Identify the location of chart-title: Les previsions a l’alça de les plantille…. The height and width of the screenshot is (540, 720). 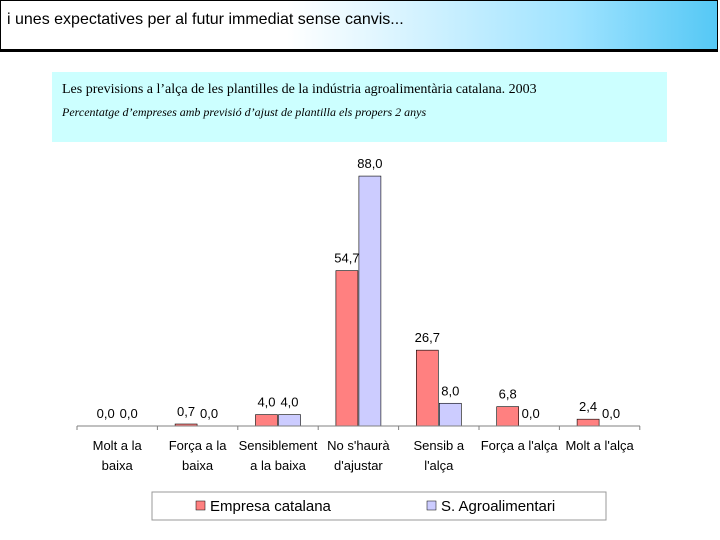
(299, 89).